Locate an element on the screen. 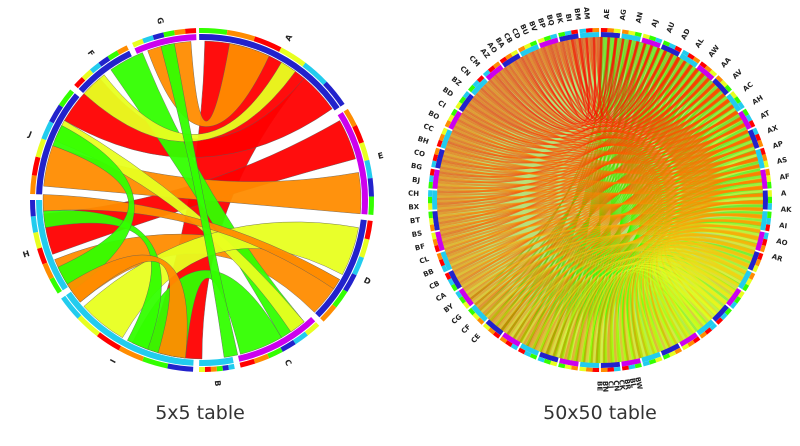 Image resolution: width=800 pixels, height=446 pixels. segment-label: AM is located at coordinates (586, 13).